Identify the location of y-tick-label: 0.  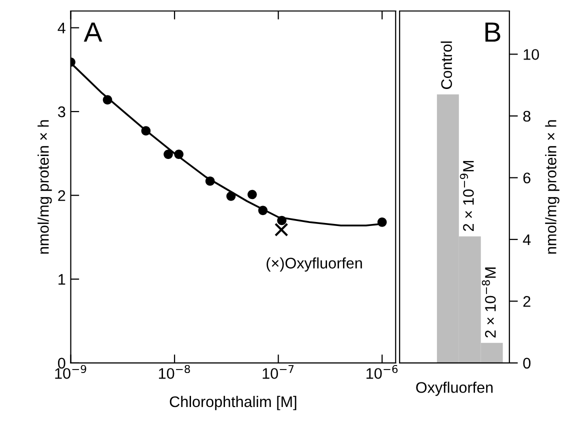
(526, 363).